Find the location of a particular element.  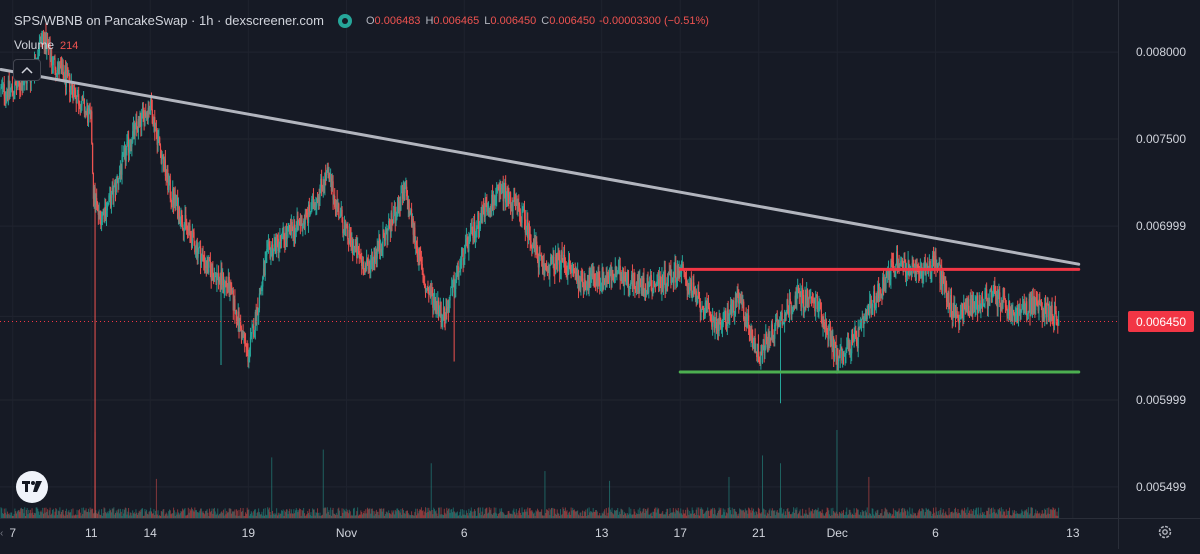

market-status-icon is located at coordinates (344, 20).